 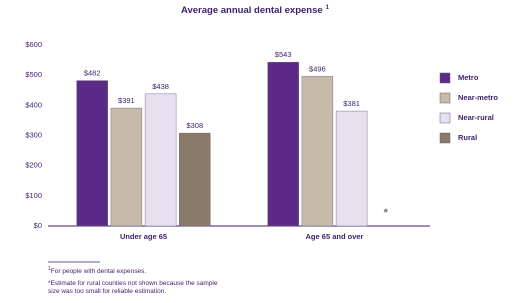 I want to click on y-tick-label: $300, so click(x=33, y=134).